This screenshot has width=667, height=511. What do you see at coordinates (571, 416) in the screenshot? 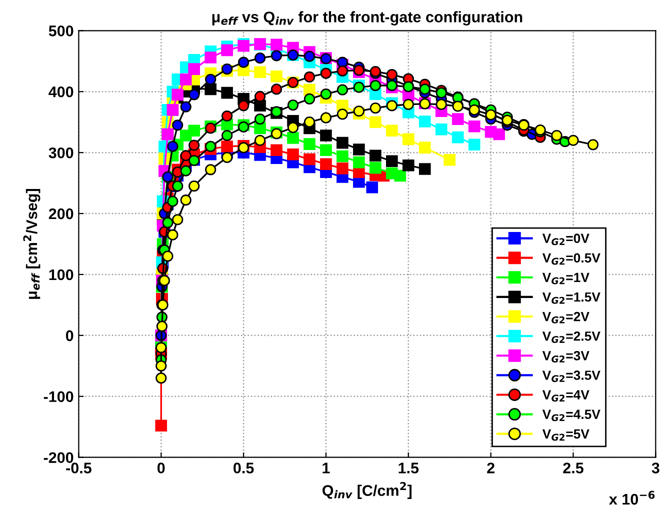
I see `legend-label: V$_{G2}$=4.5V` at bounding box center [571, 416].